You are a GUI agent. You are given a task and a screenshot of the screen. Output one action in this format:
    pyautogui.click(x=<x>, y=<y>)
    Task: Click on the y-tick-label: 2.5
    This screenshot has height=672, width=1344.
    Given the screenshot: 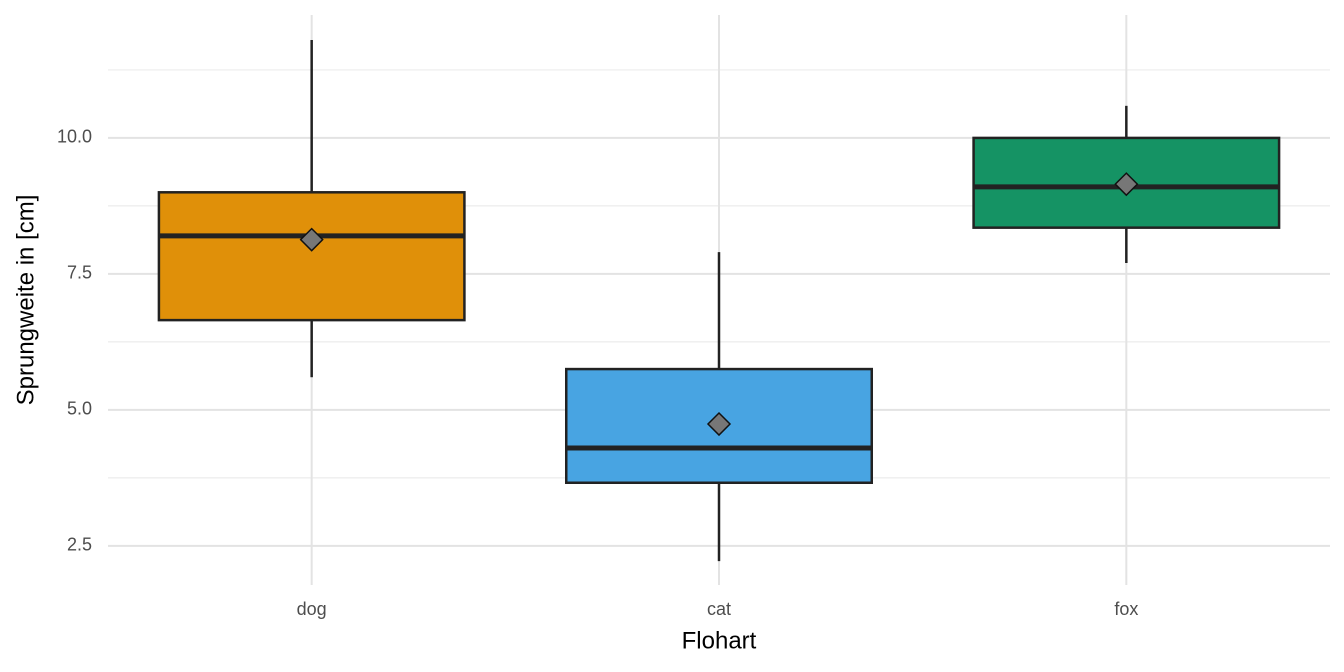 What is the action you would take?
    pyautogui.click(x=79, y=545)
    